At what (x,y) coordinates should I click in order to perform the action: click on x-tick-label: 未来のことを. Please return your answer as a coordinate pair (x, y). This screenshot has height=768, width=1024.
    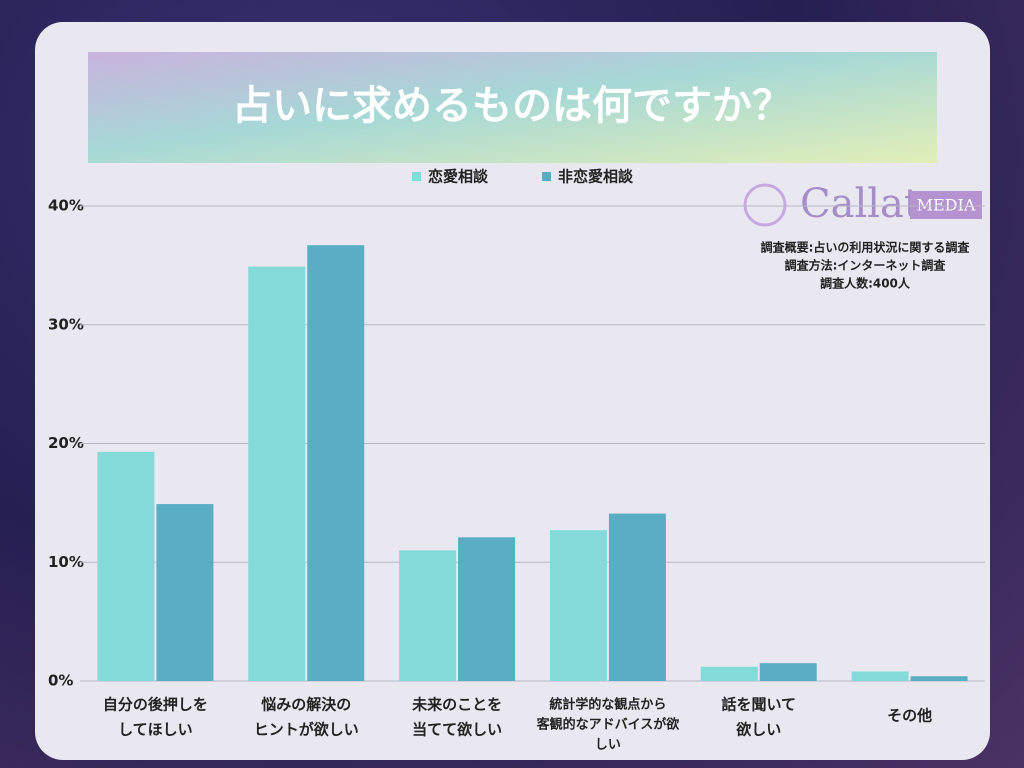
    Looking at the image, I should click on (456, 705).